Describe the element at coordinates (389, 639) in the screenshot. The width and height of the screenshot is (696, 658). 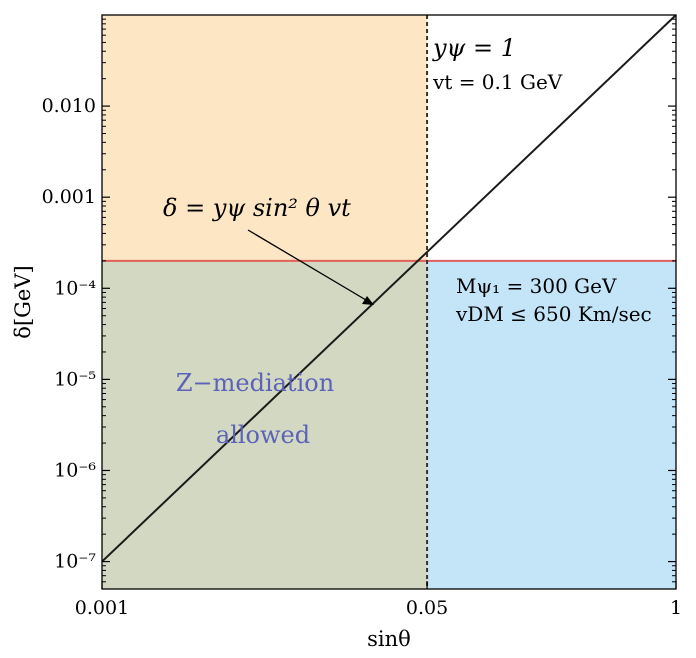
I see `x-axis-label: sinθ` at that location.